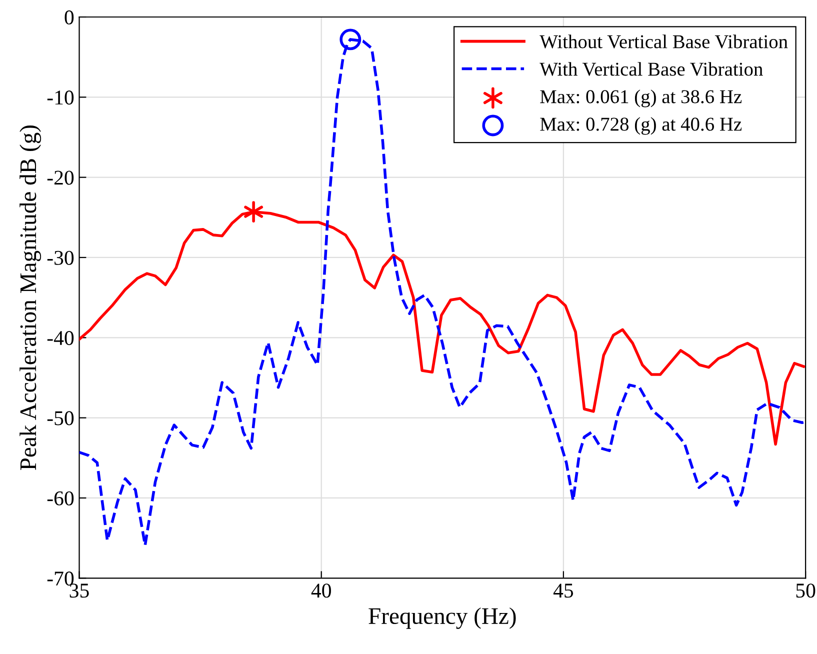 Image resolution: width=817 pixels, height=654 pixels. Describe the element at coordinates (60, 97) in the screenshot. I see `y-tick-label: -10` at that location.